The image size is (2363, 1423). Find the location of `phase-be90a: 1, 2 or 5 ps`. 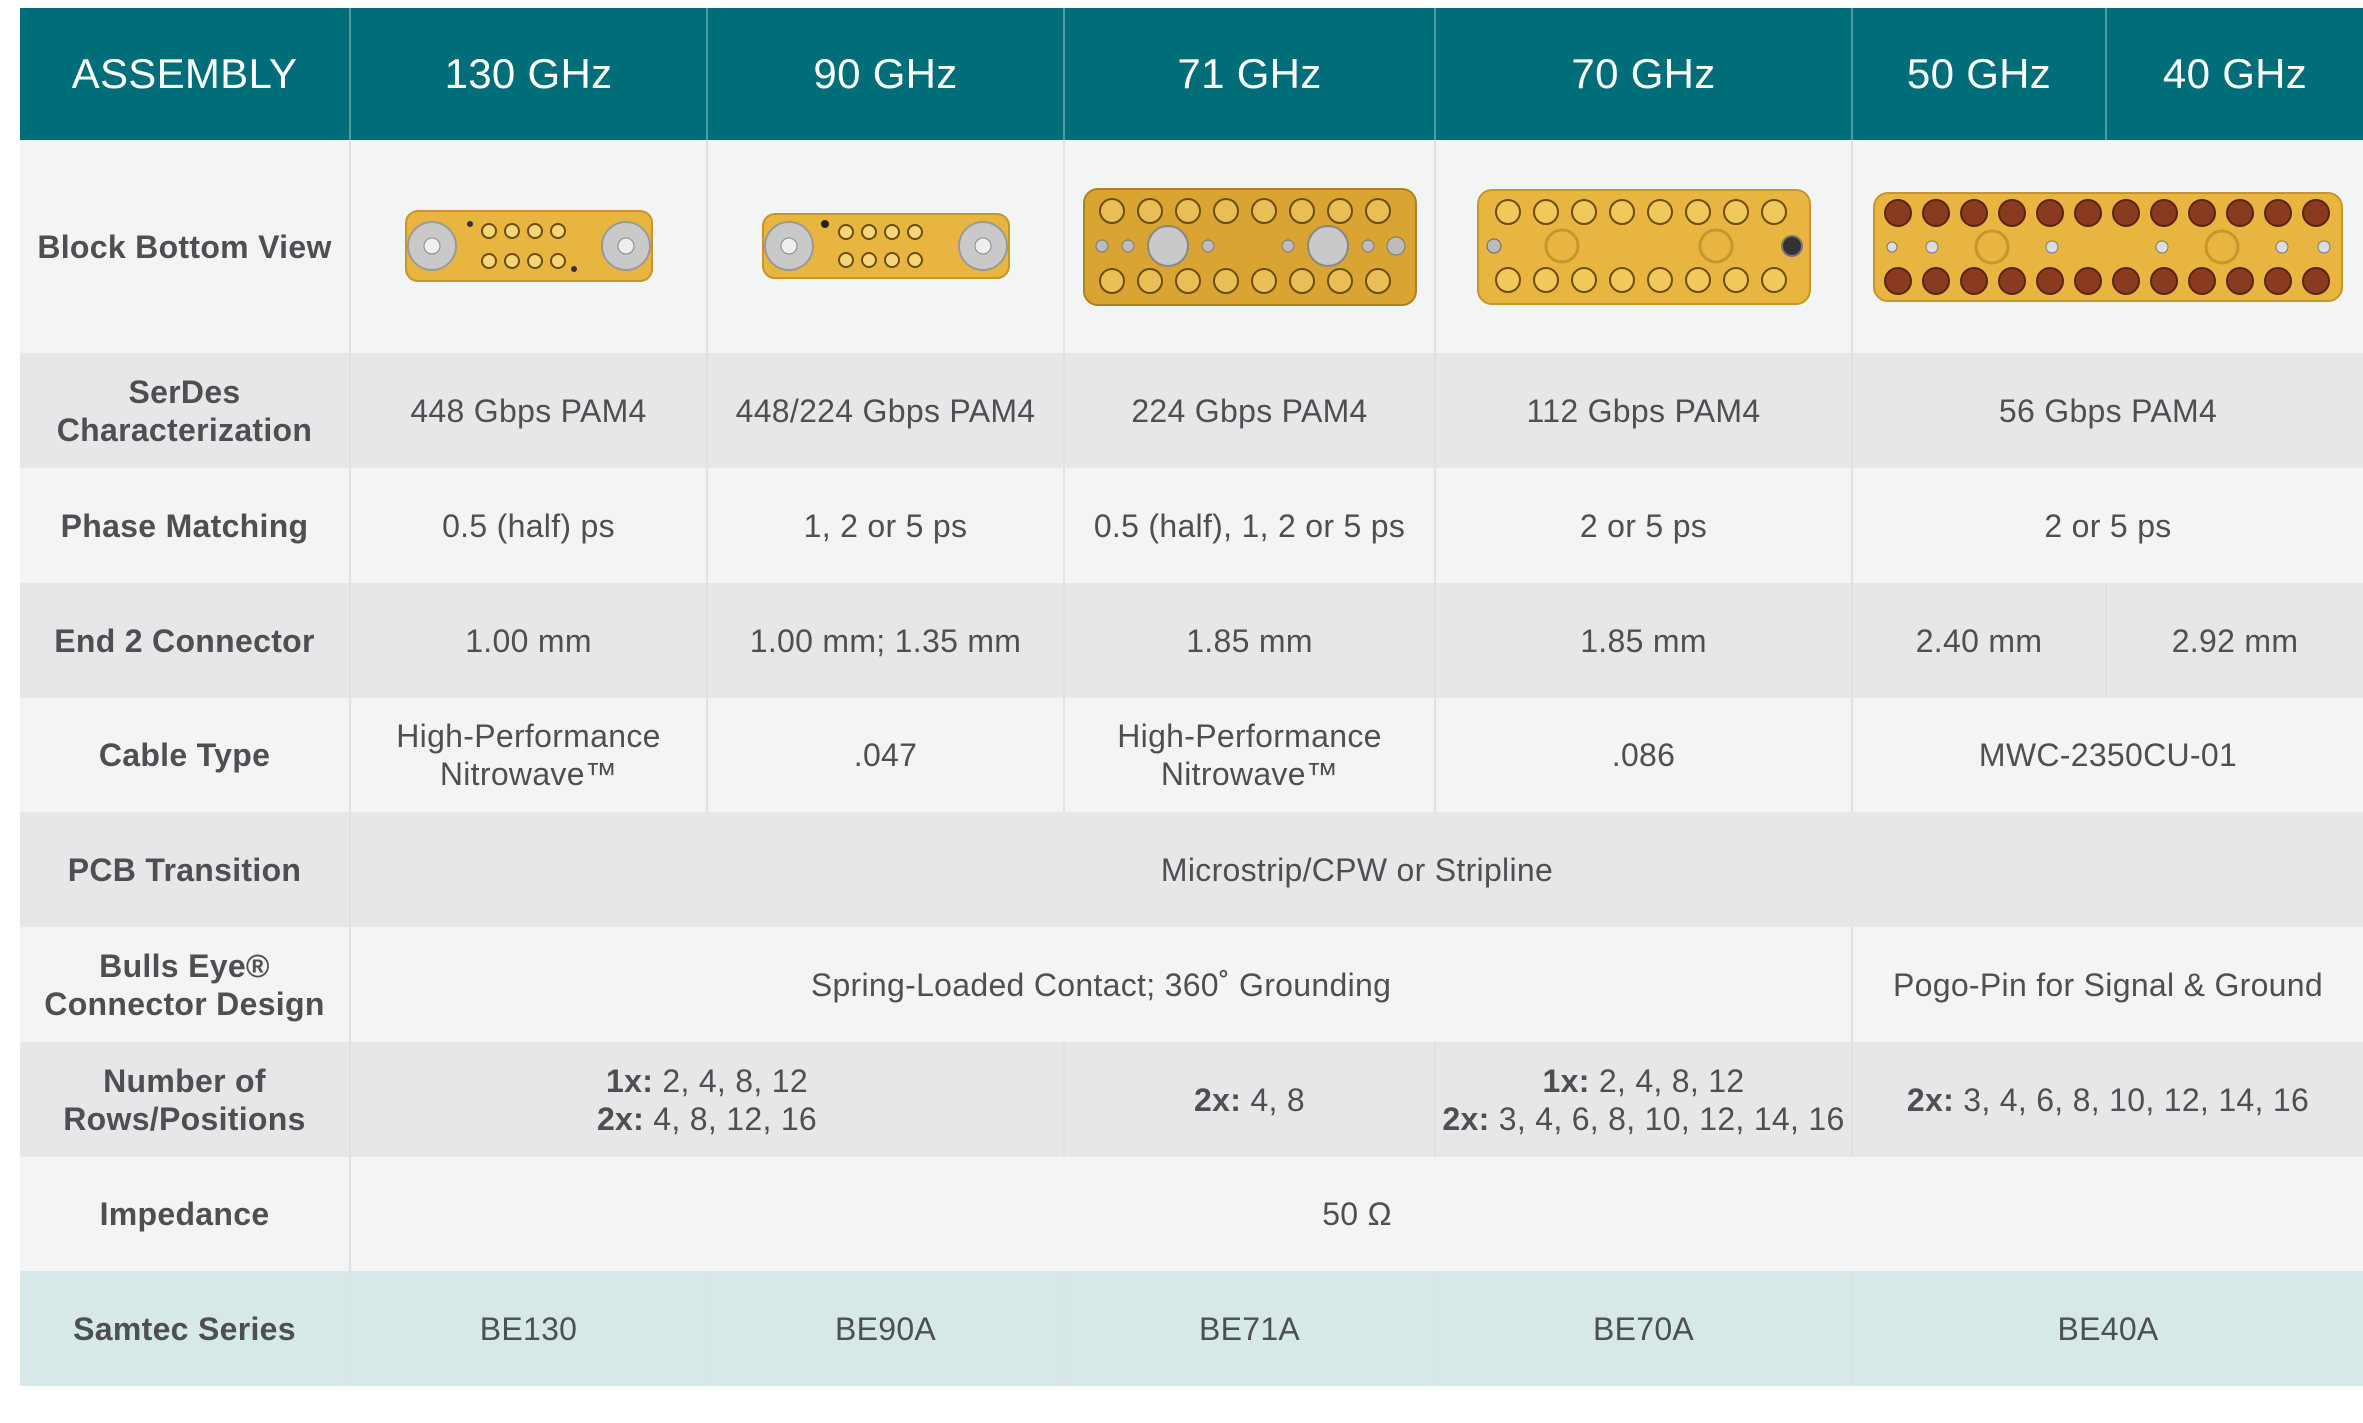

phase-be90a: 1, 2 or 5 ps is located at coordinates (886, 525).